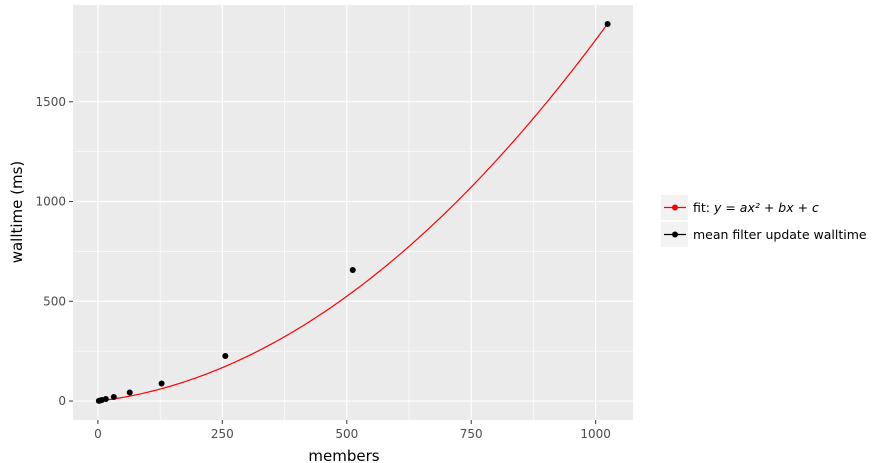 The height and width of the screenshot is (463, 884). What do you see at coordinates (595, 434) in the screenshot?
I see `x-tick-label-4: 1000` at bounding box center [595, 434].